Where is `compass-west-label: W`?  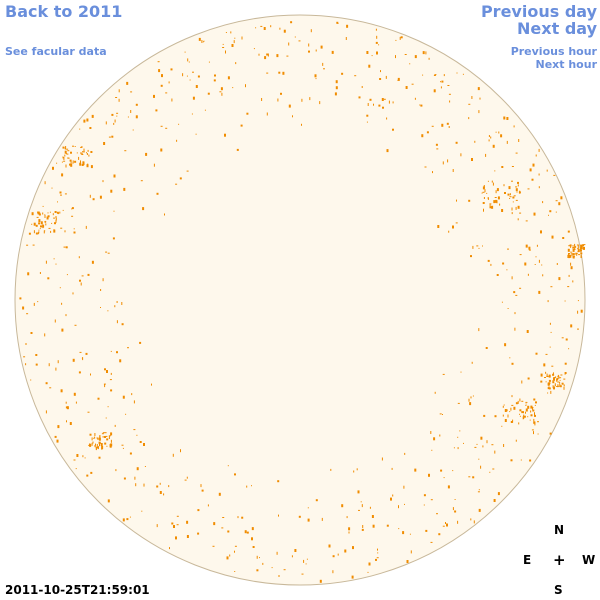
compass-west-label: W is located at coordinates (589, 560).